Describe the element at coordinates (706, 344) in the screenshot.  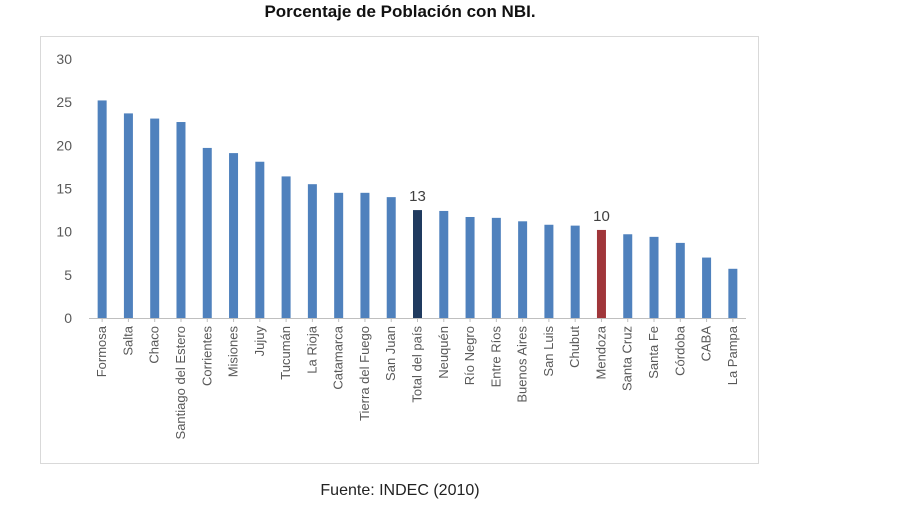
I see `x-tick-label: CABA` at that location.